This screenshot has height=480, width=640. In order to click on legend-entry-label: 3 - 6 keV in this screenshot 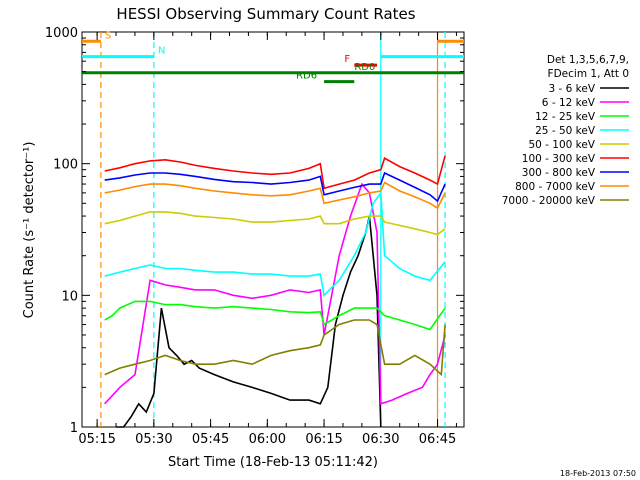, I will do `click(571, 89)`.